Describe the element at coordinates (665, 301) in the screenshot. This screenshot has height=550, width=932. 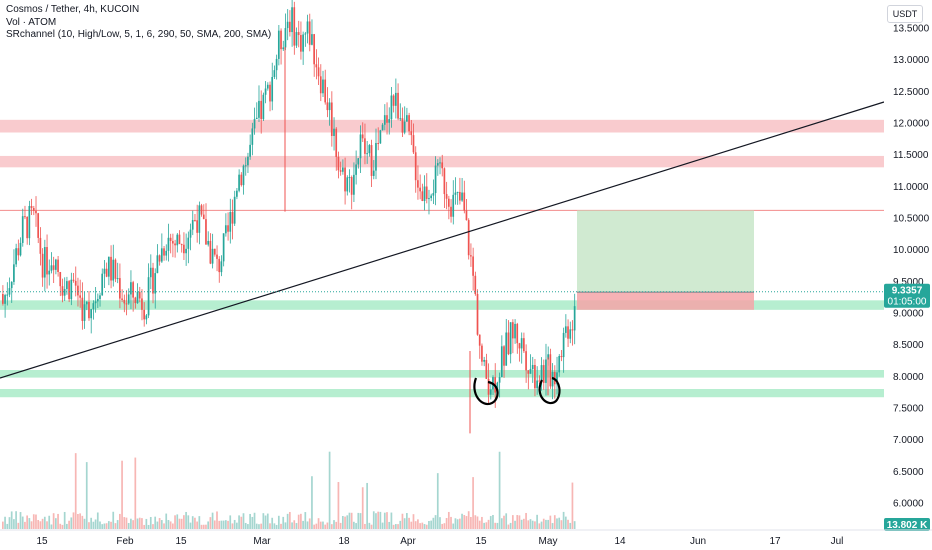
I see `stop-zone` at that location.